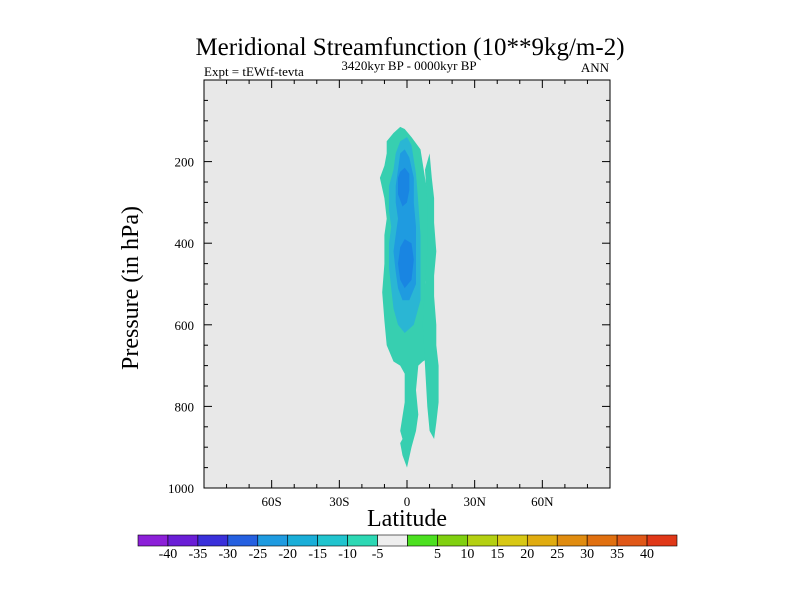 Image resolution: width=800 pixels, height=600 pixels. Describe the element at coordinates (409, 297) in the screenshot. I see `contour-layer` at that location.